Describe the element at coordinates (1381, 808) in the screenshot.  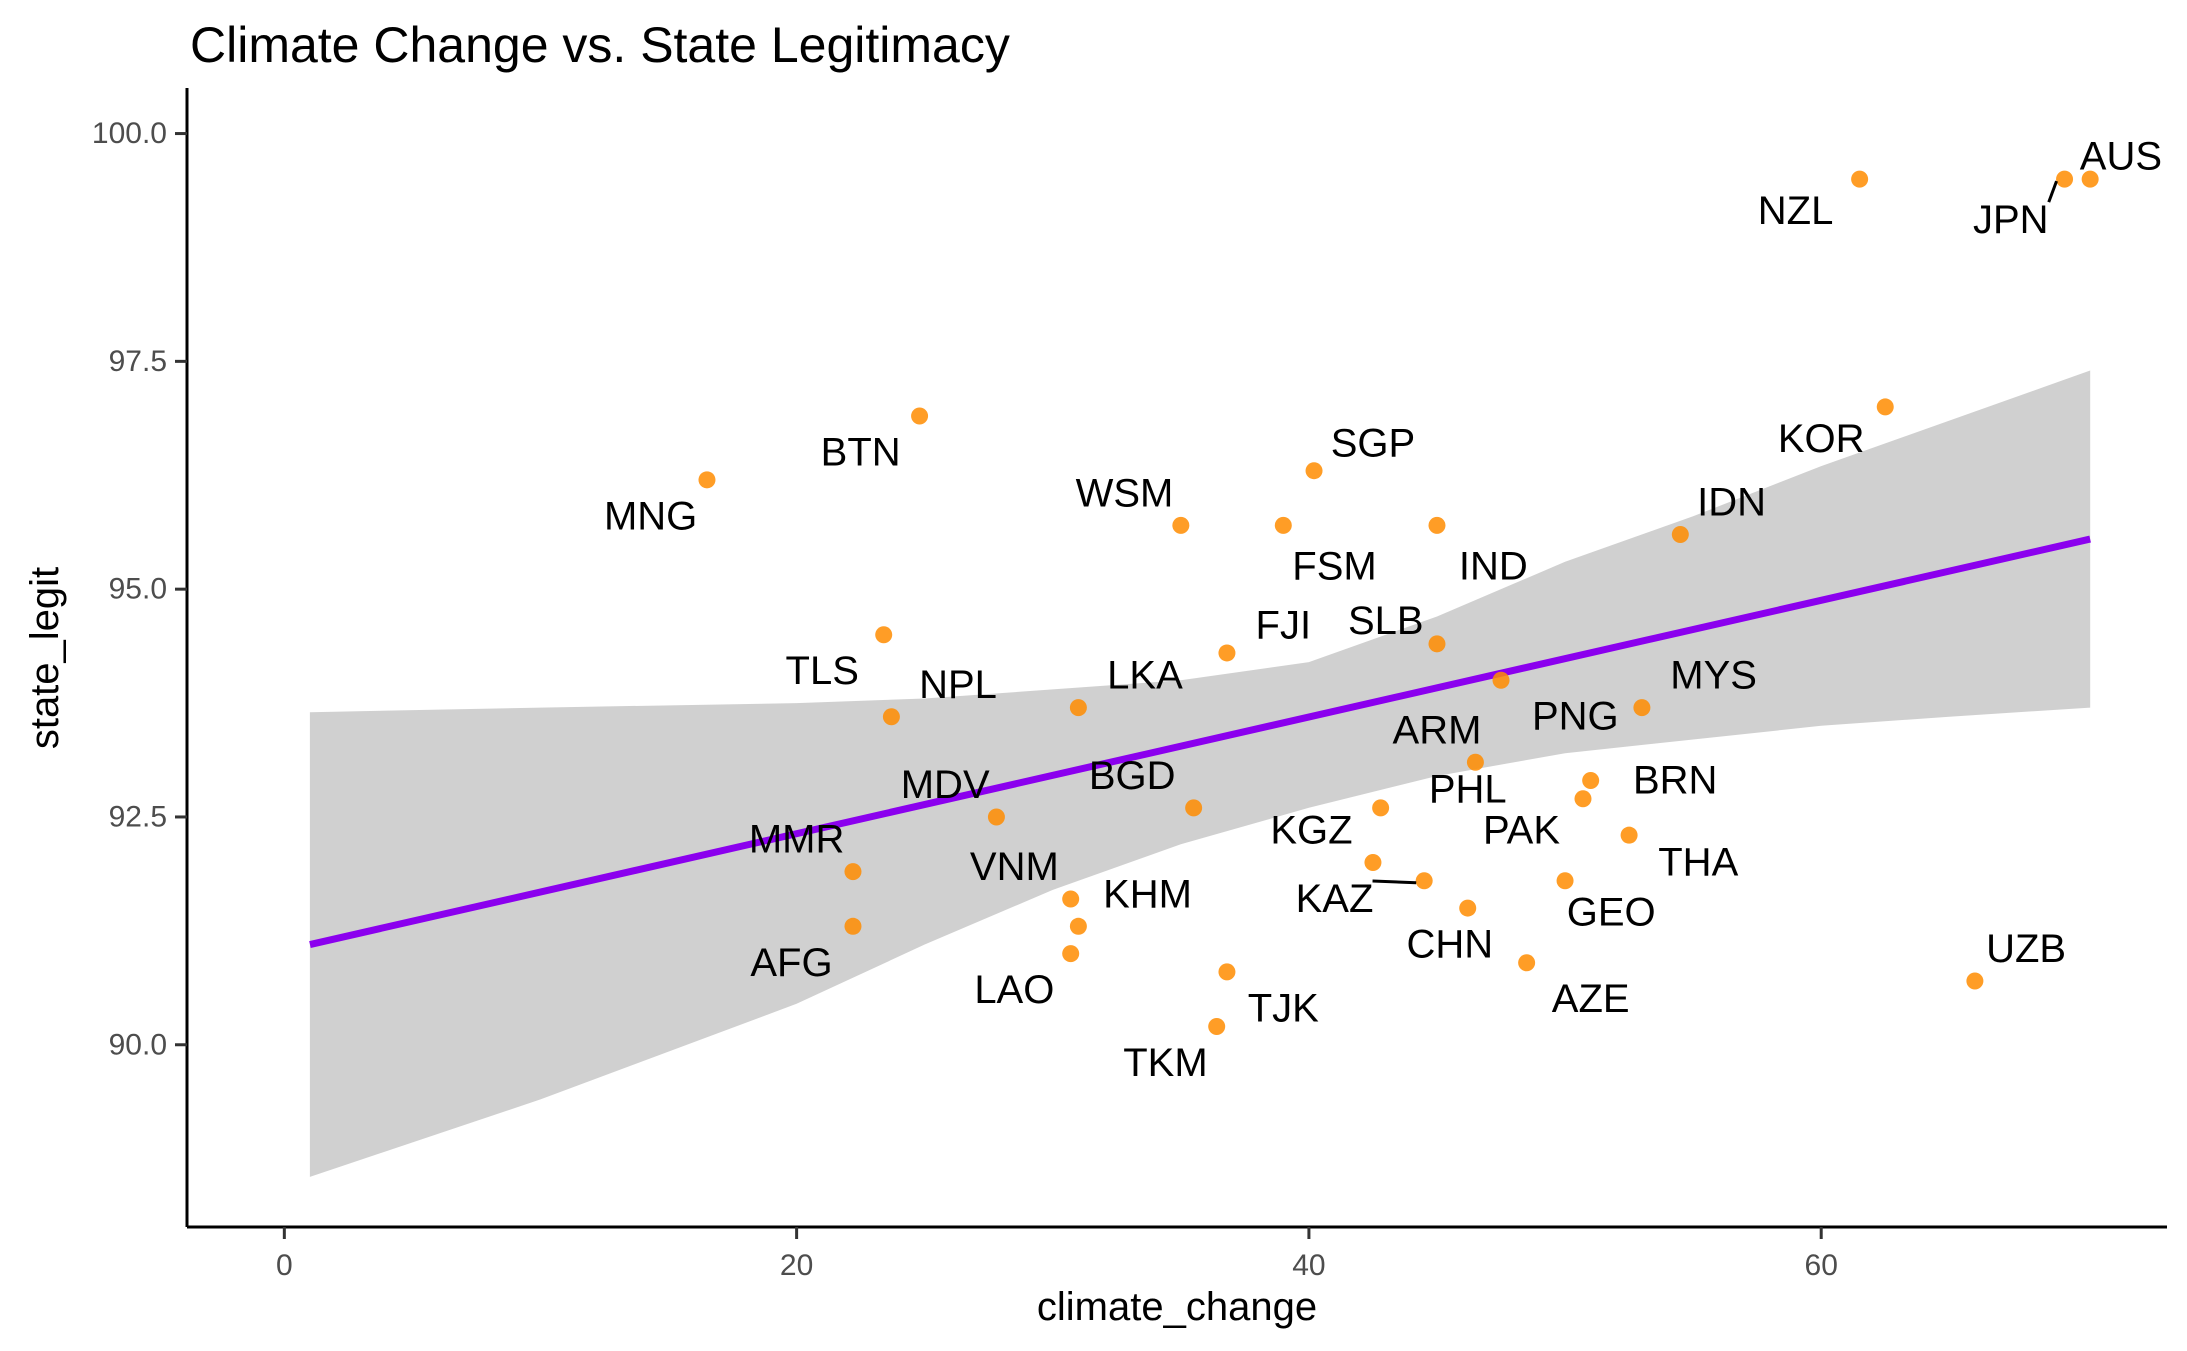
I see `data-point-phl` at that location.